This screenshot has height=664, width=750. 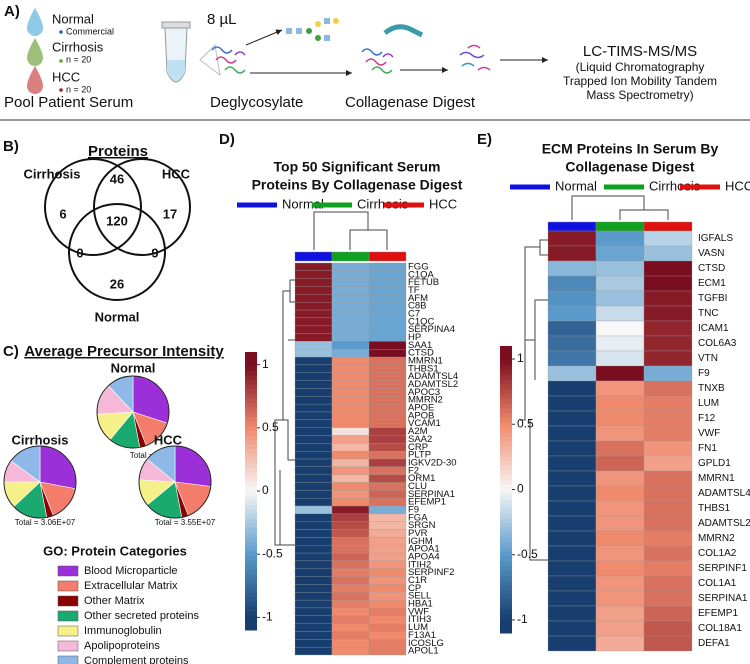 What do you see at coordinates (193, 466) in the screenshot?
I see `pie-slice` at bounding box center [193, 466].